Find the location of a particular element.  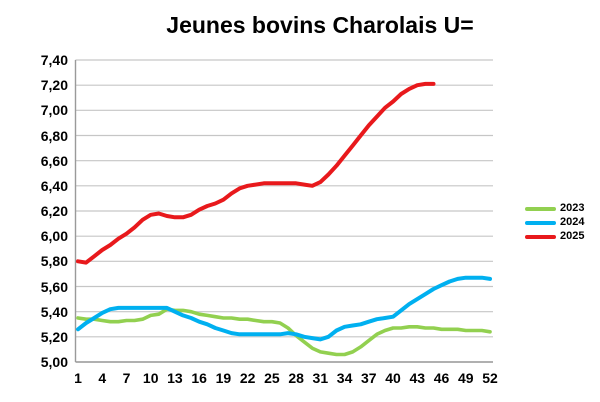

x-tick-label: 37 is located at coordinates (369, 378).